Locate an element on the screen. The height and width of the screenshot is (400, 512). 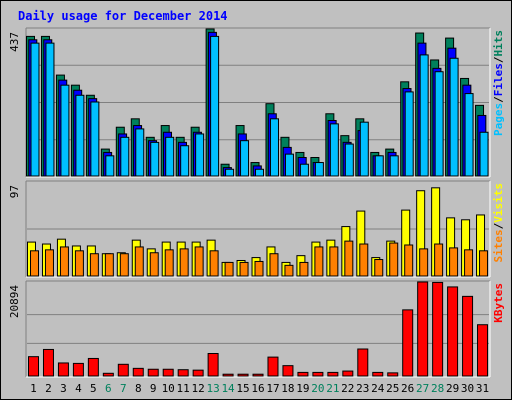
x-tick-label-day-11: 11 is located at coordinates (183, 388).